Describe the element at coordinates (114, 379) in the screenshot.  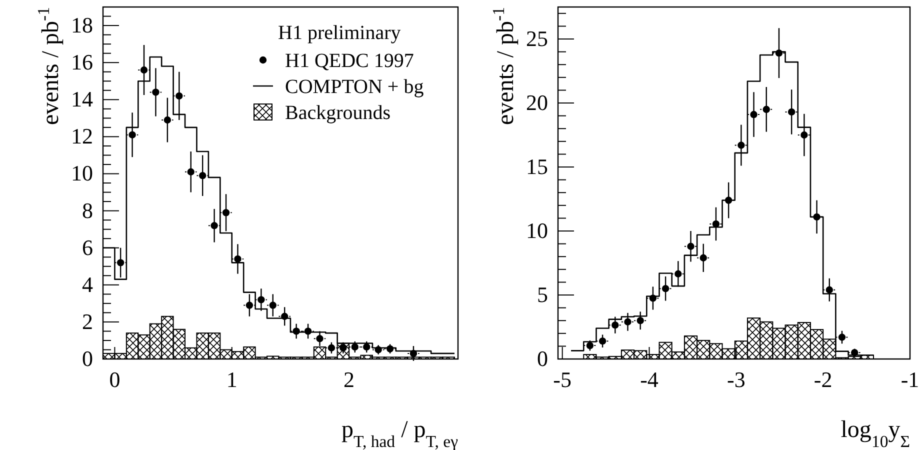
I see `x-tick-label: 0` at that location.